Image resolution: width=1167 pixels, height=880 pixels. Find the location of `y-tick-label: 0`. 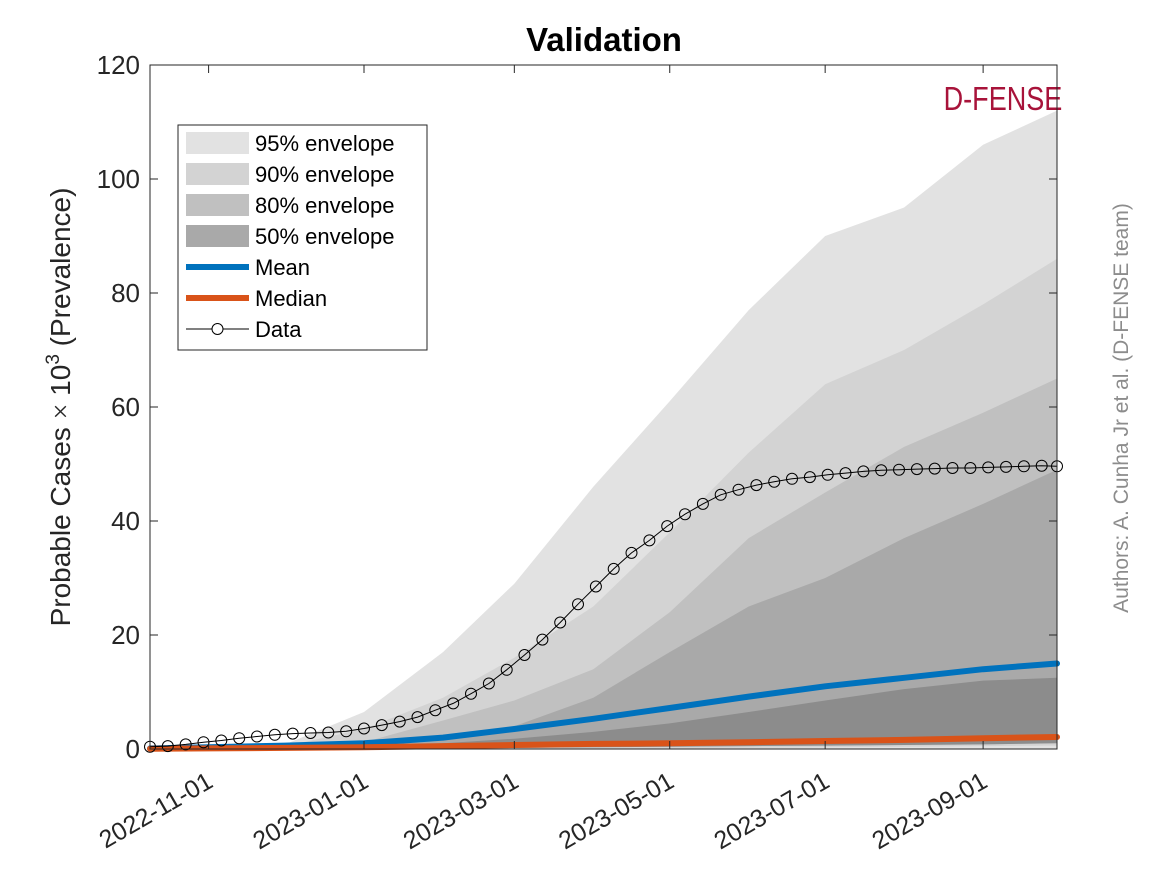

y-tick-label: 0 is located at coordinates (133, 749).